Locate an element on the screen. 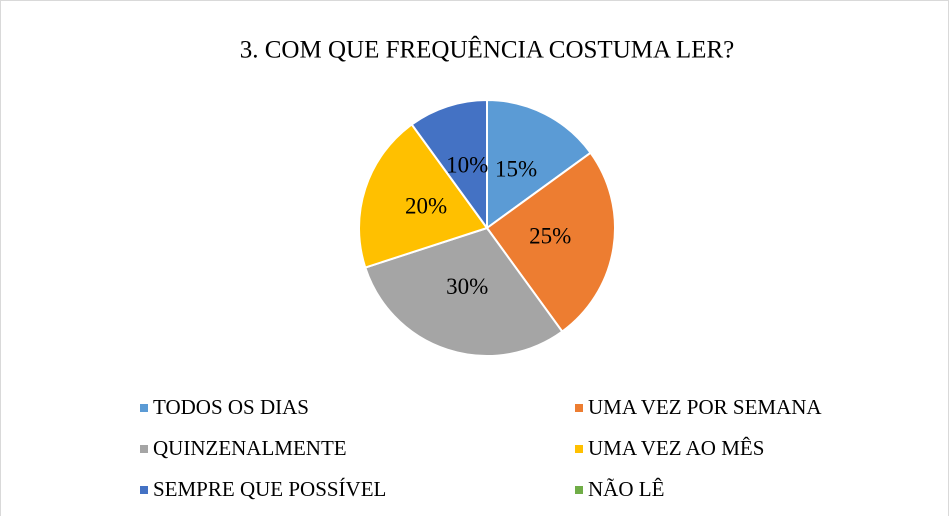  data-label: 30% is located at coordinates (467, 286).